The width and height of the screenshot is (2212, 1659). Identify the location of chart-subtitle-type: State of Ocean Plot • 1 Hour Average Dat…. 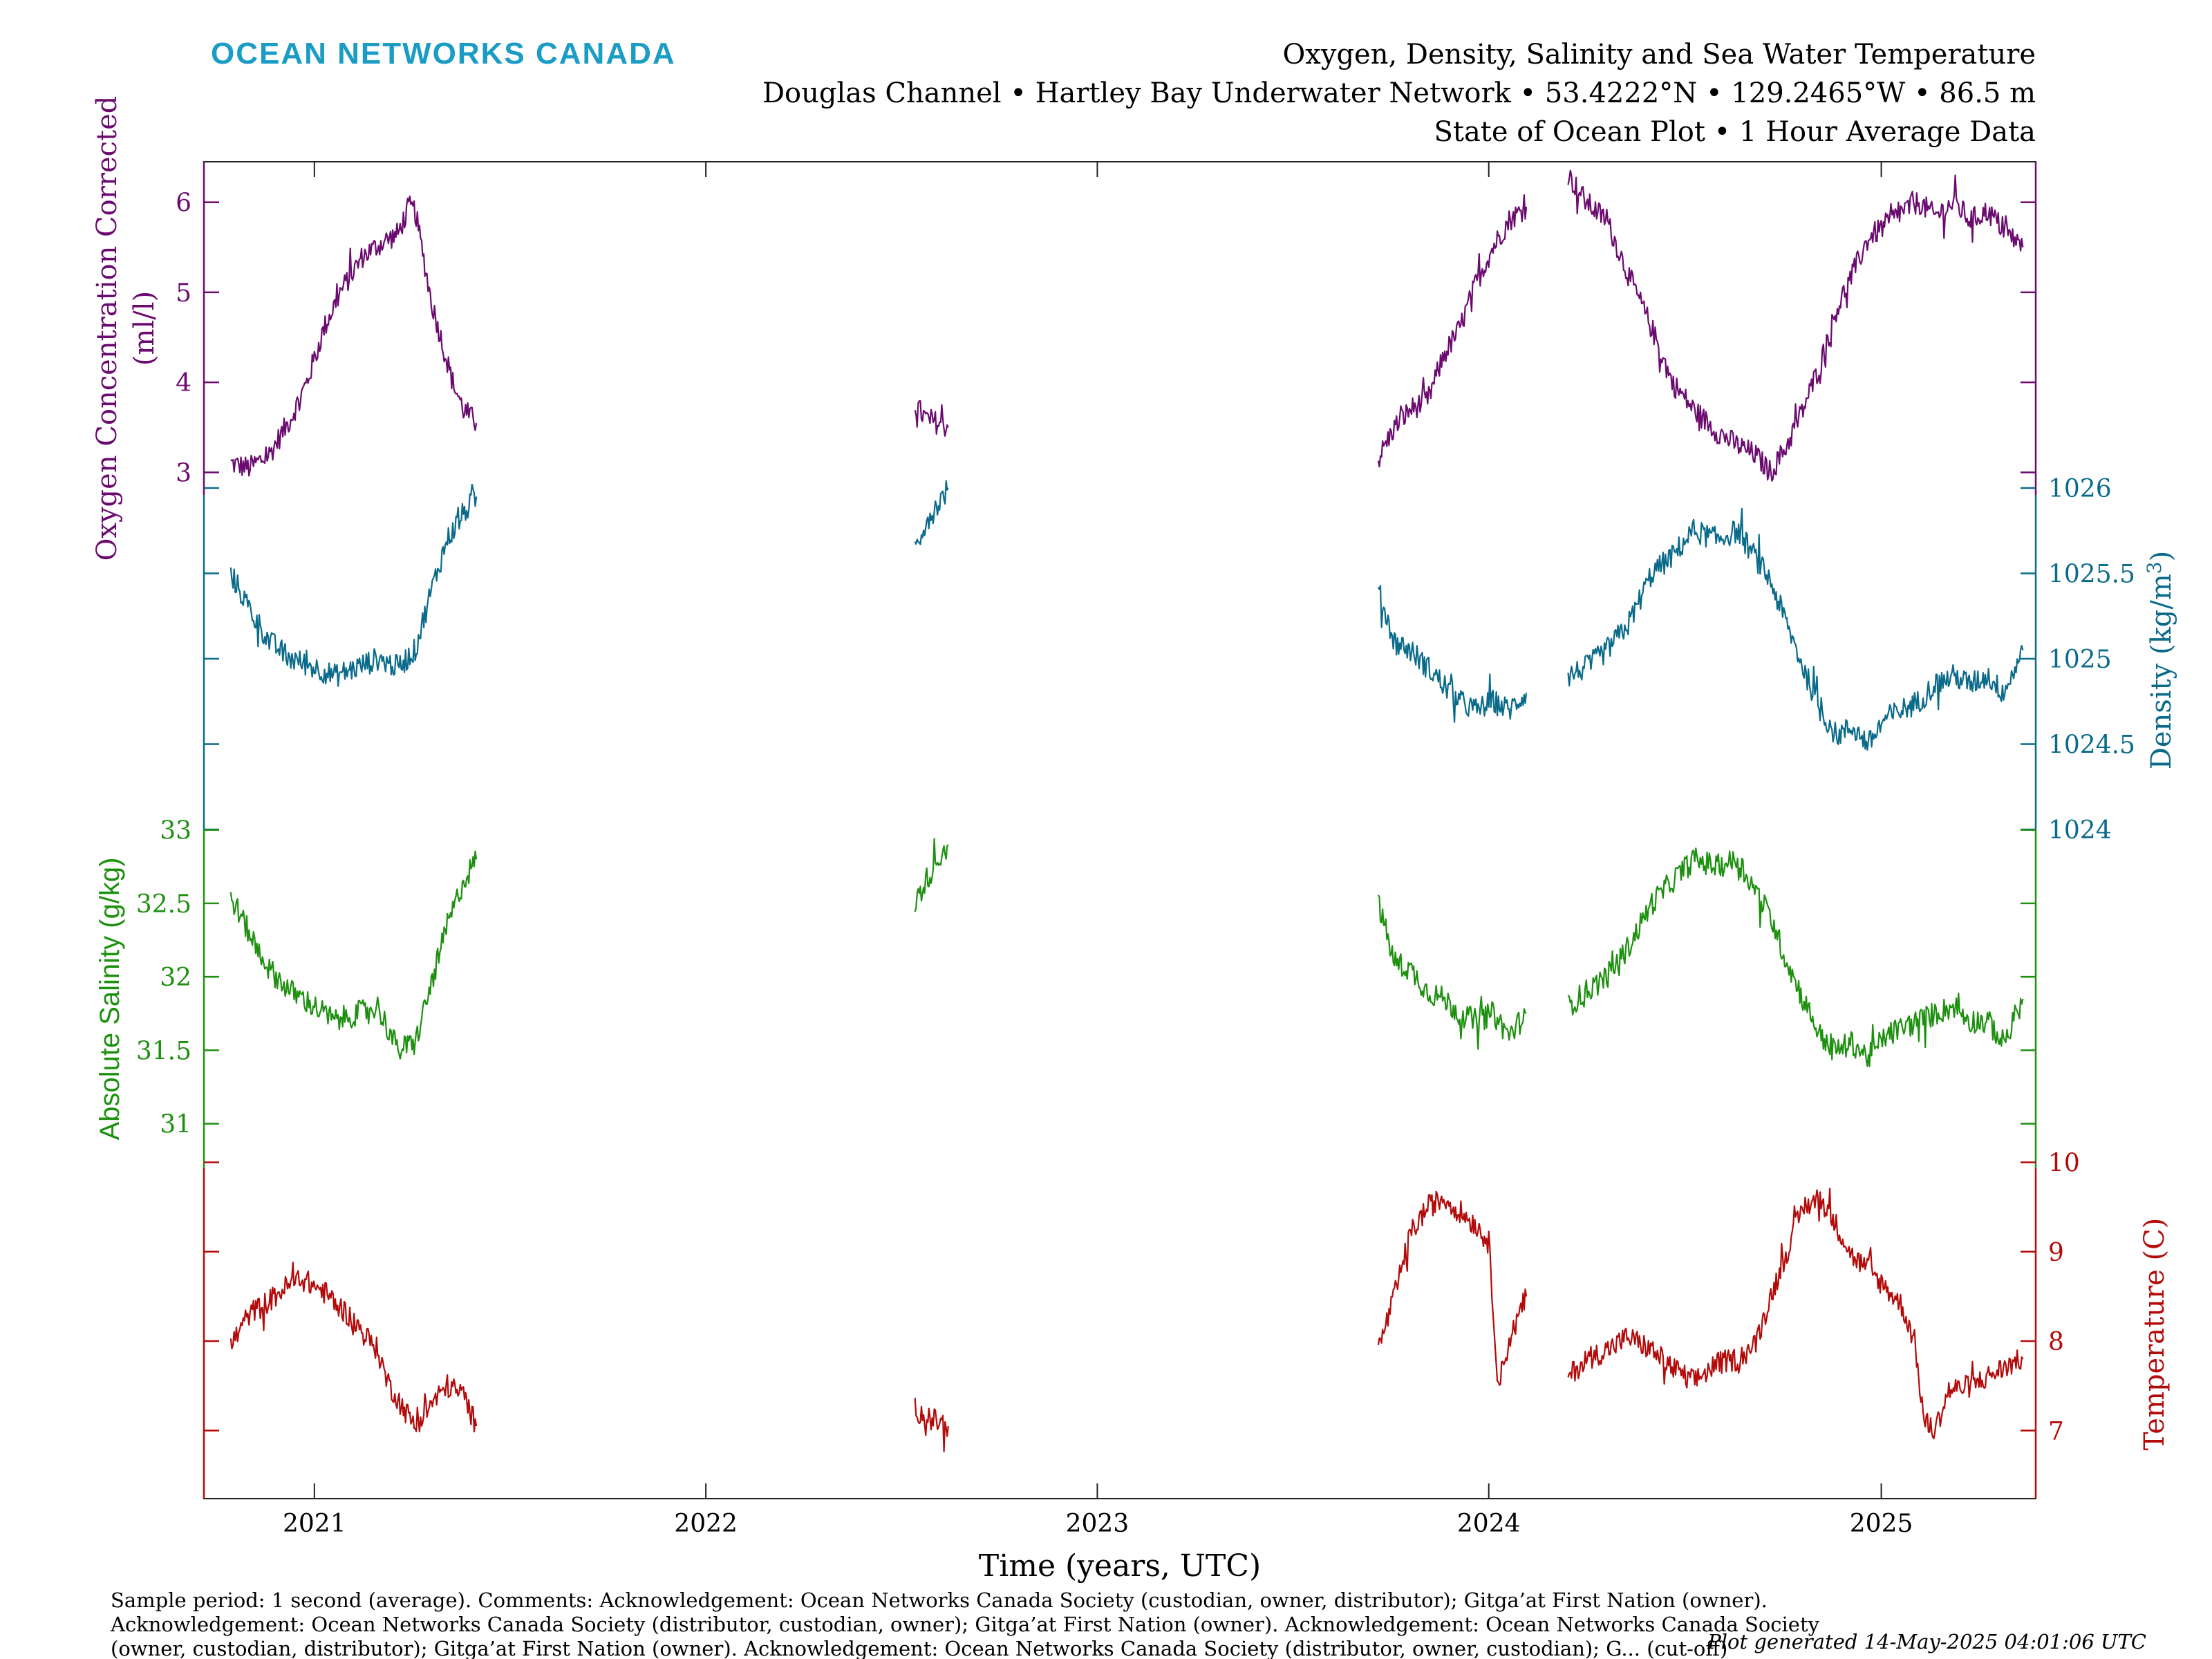
(1735, 132).